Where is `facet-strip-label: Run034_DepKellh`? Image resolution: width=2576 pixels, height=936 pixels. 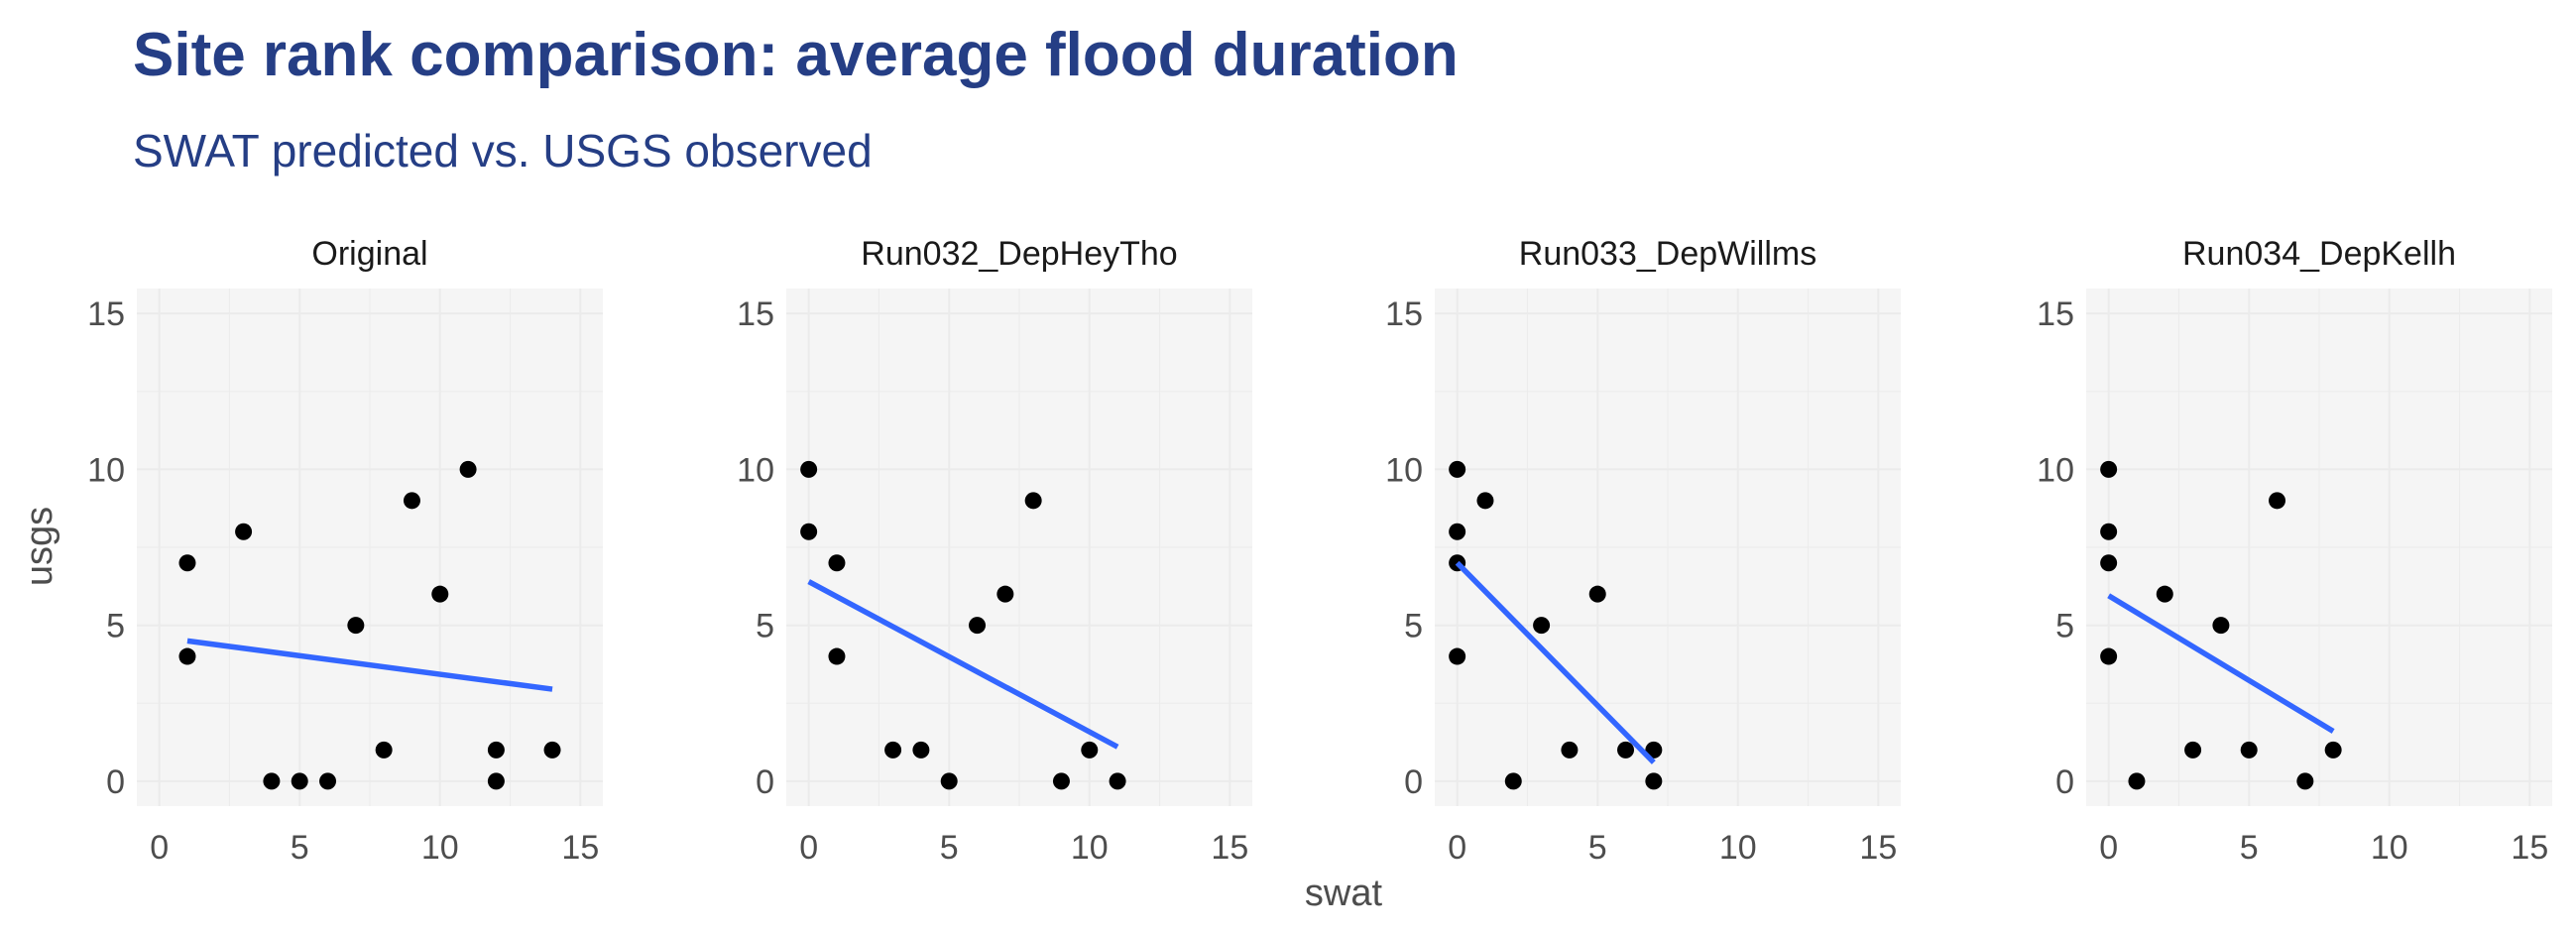
facet-strip-label: Run034_DepKellh is located at coordinates (2319, 254).